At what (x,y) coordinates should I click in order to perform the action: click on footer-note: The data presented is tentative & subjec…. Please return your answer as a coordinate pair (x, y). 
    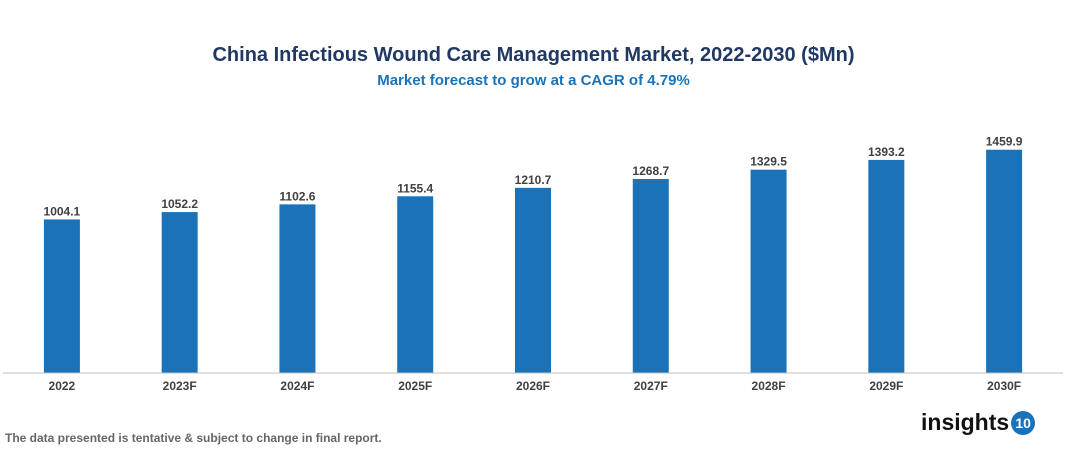
    Looking at the image, I should click on (193, 438).